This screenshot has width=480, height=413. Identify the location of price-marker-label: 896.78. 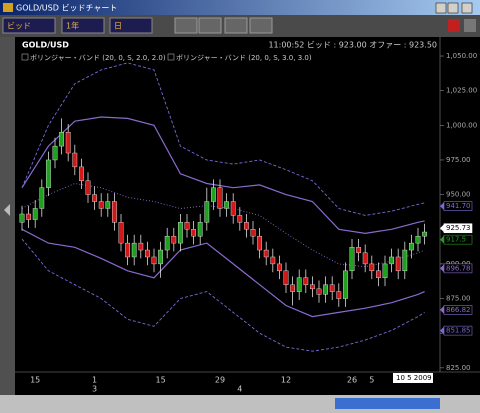
(458, 268).